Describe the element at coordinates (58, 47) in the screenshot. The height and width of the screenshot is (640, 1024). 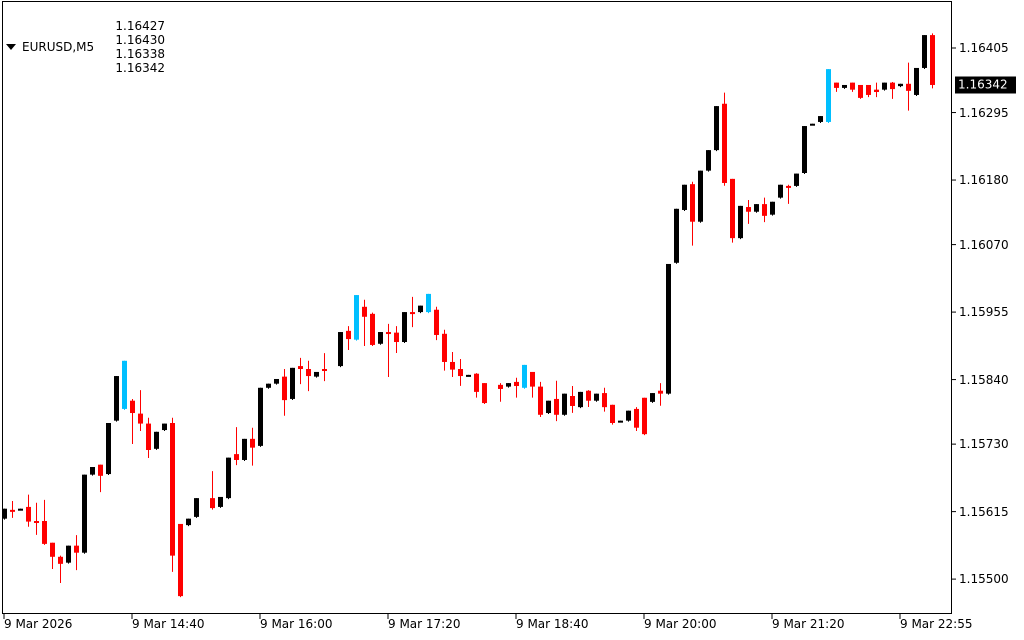
I see `symbol-timeframe: EURUSD,M5` at that location.